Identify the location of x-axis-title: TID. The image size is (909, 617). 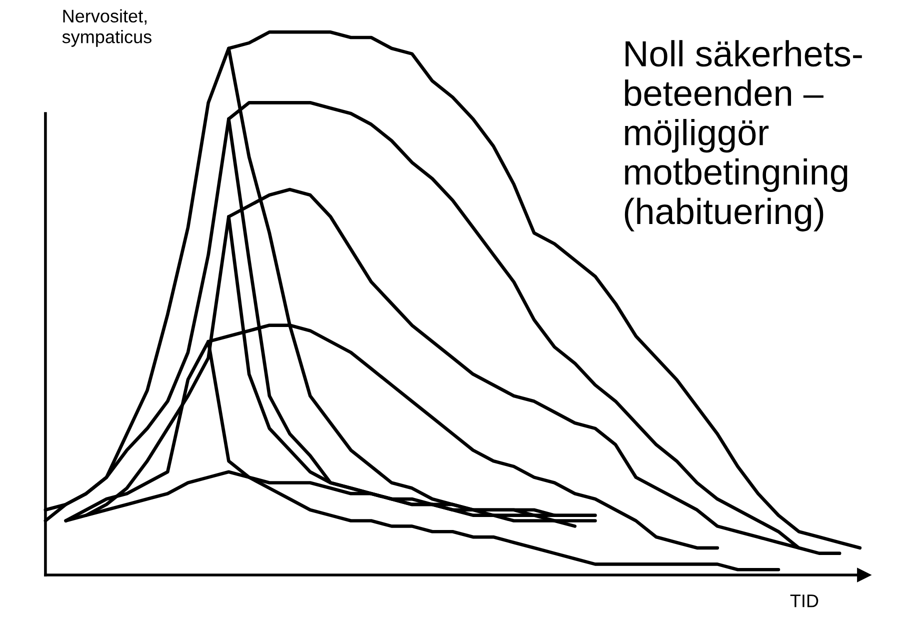
(804, 601).